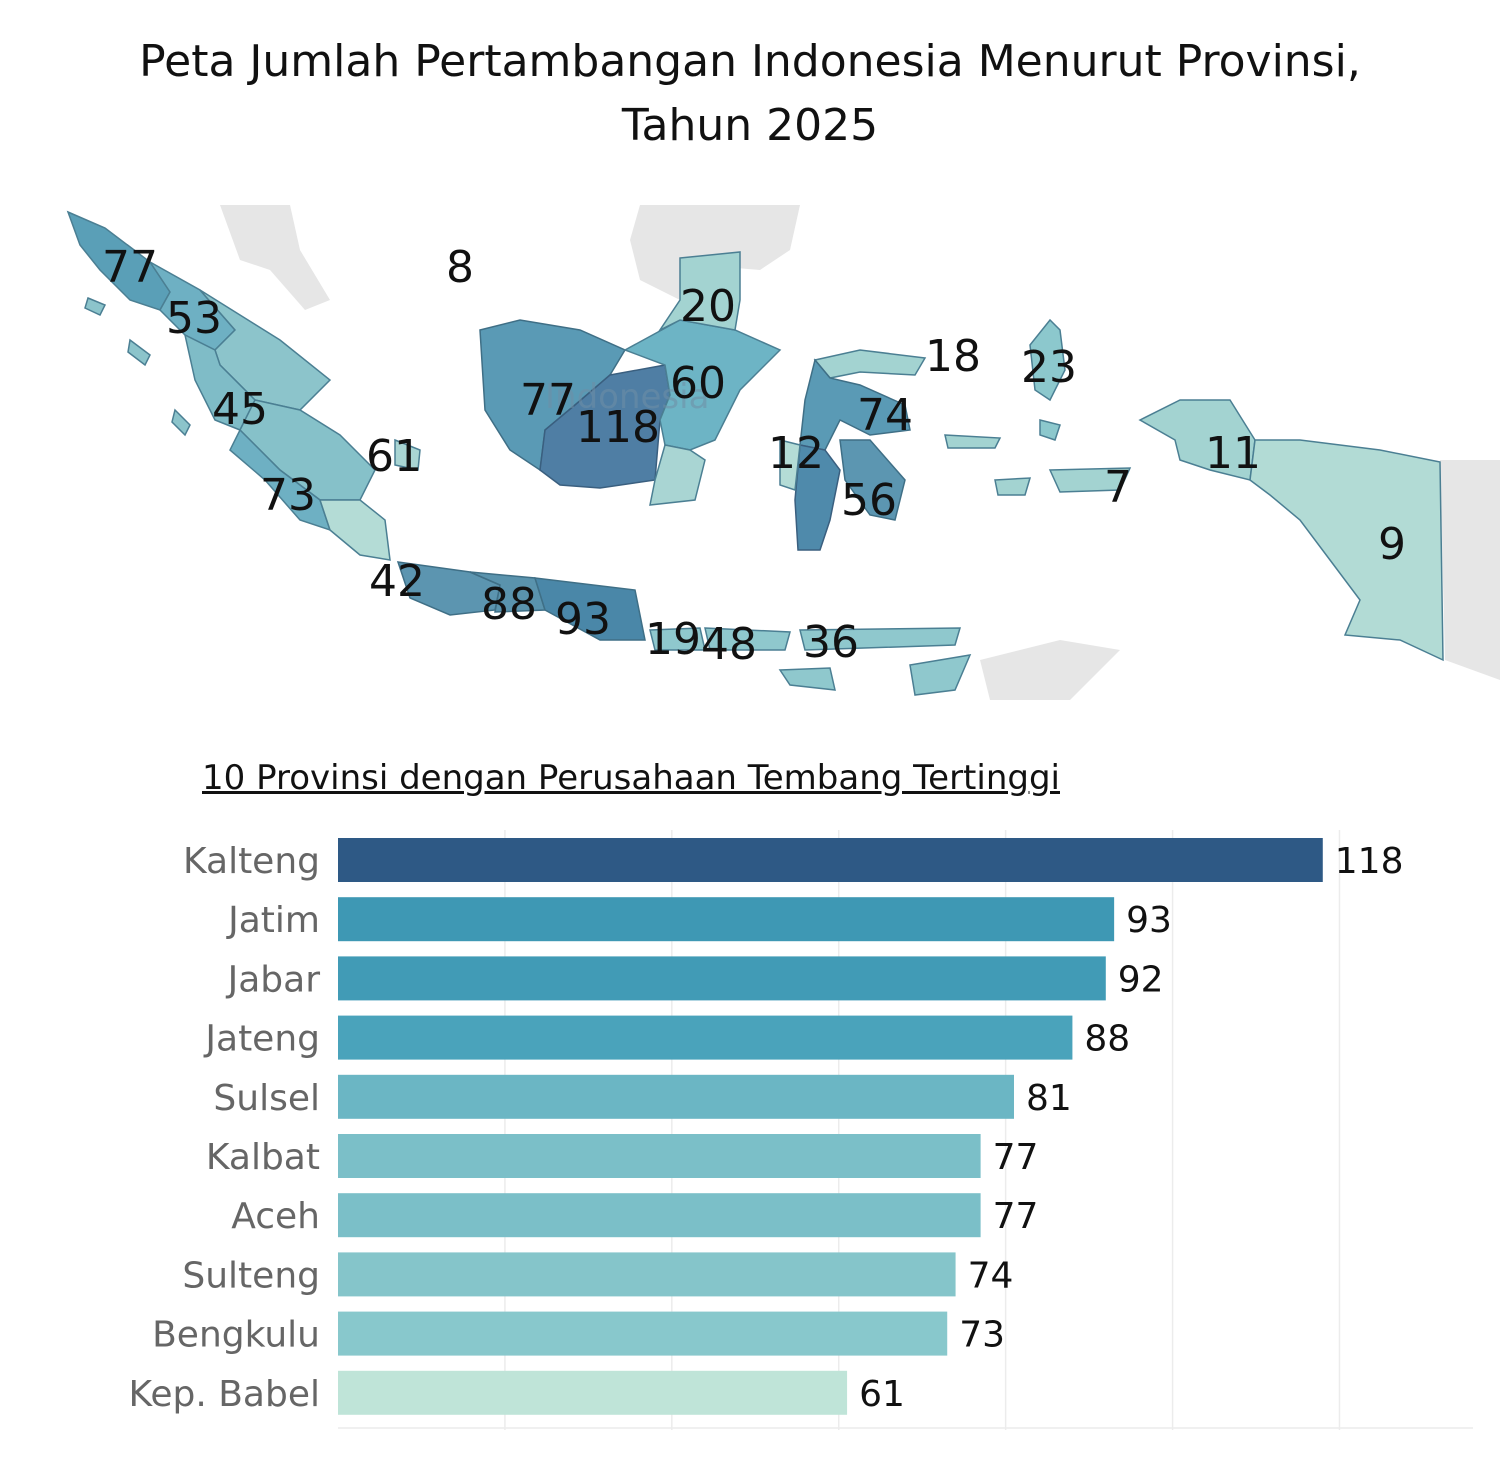 The width and height of the screenshot is (1500, 1482). Describe the element at coordinates (137, 366) in the screenshot. I see `island-nias-mentawai` at that location.